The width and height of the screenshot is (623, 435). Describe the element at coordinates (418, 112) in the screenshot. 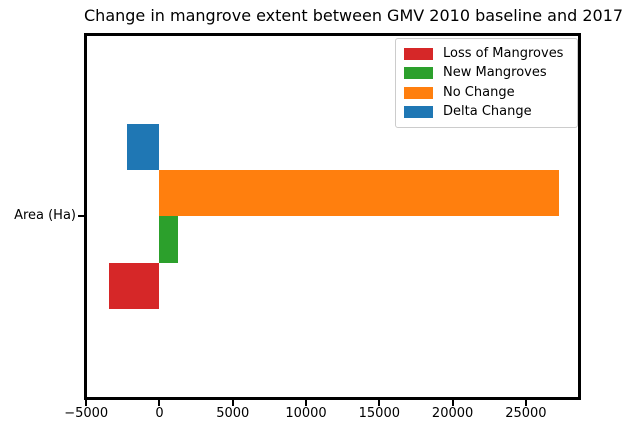

I see `legend-swatch-delta-change` at that location.